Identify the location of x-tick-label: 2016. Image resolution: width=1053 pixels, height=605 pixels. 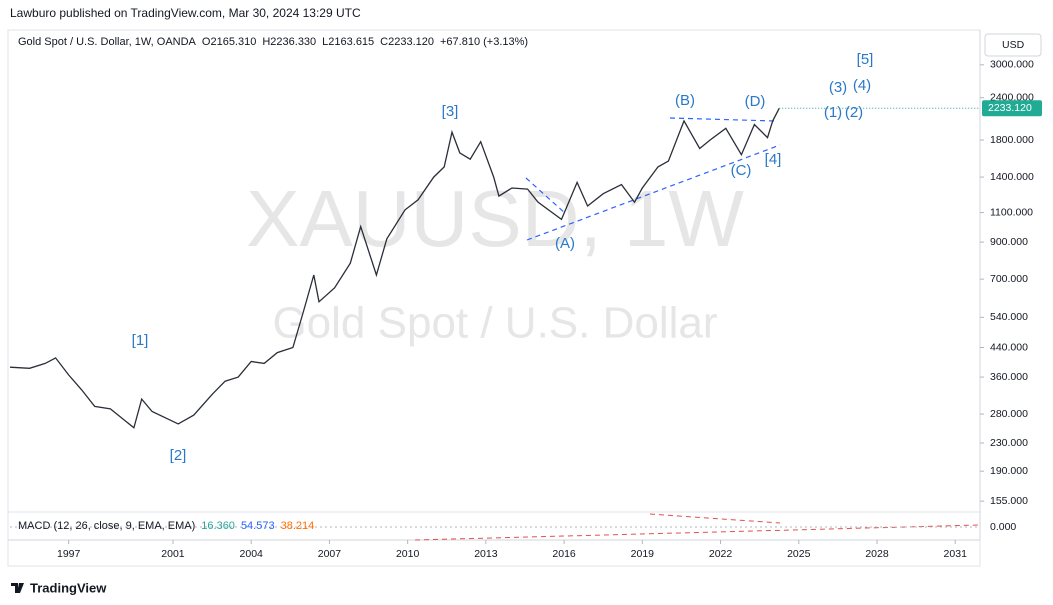
(564, 554).